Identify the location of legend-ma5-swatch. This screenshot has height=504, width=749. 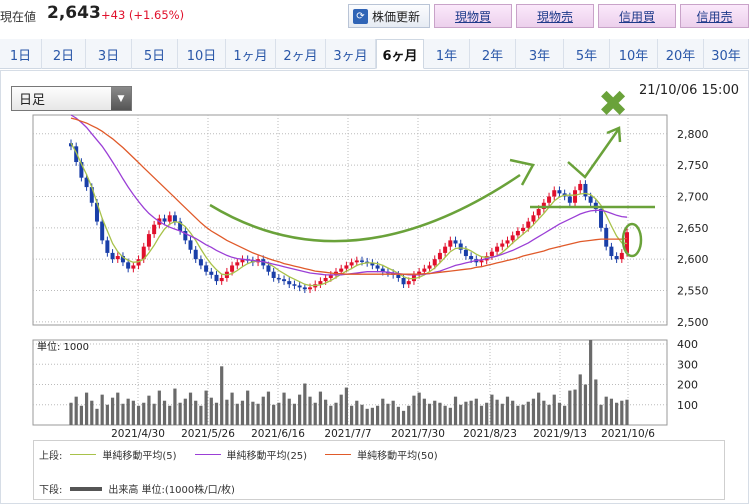
(83, 454).